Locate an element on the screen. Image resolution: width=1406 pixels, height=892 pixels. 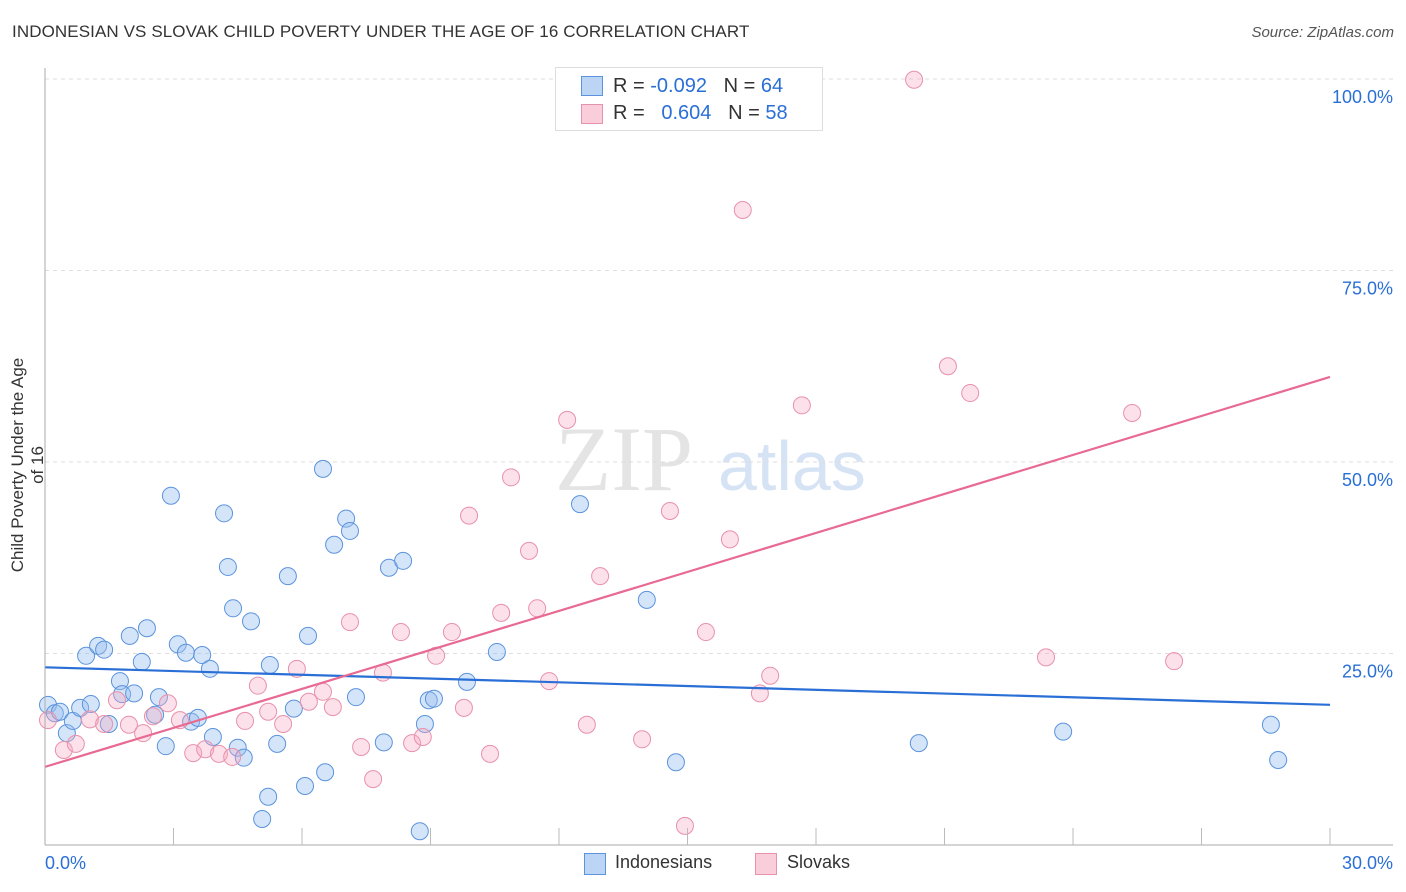
n-label: N = is located at coordinates (744, 113).